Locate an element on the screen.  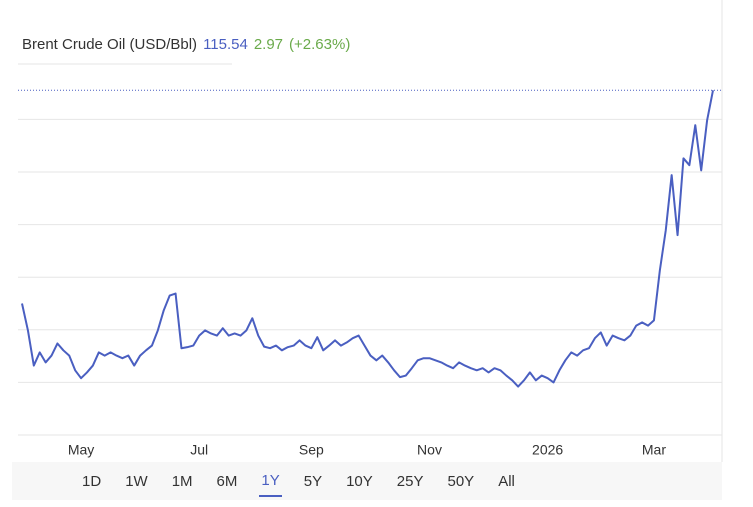
x-tick-label: Sep is located at coordinates (311, 450).